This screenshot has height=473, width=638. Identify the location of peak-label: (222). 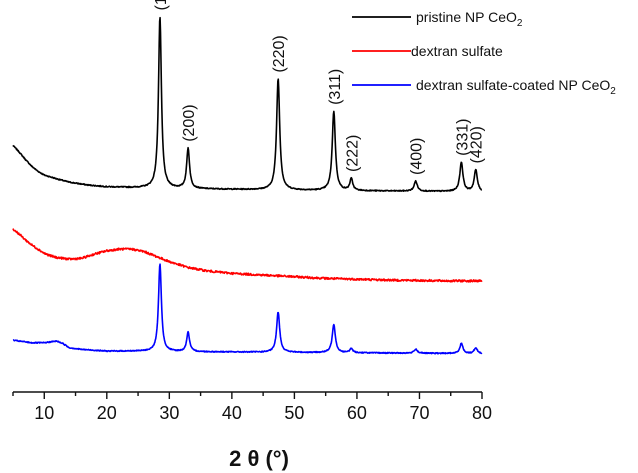
(352, 153).